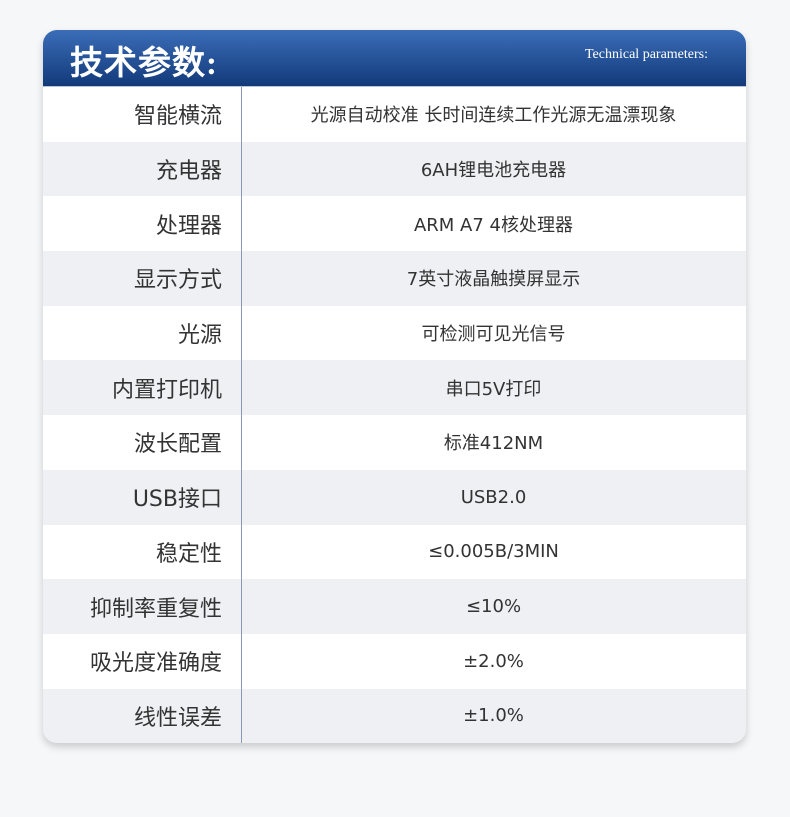  I want to click on spec-row: 稳定性 ≤0.005B/3MIN, so click(394, 552).